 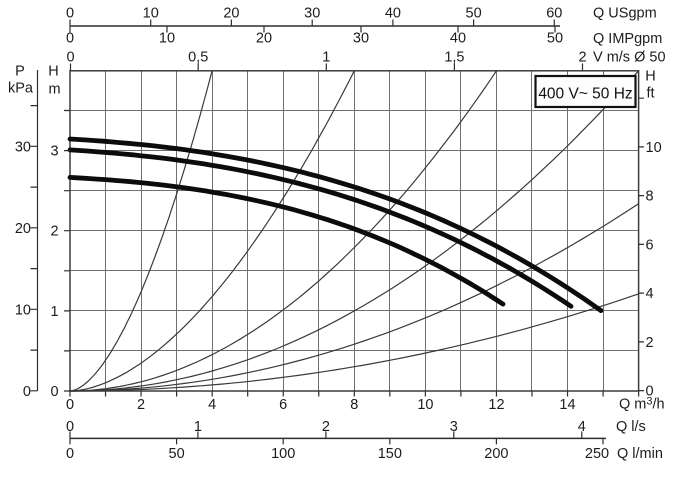 I want to click on svg-text: 100, so click(x=283, y=454).